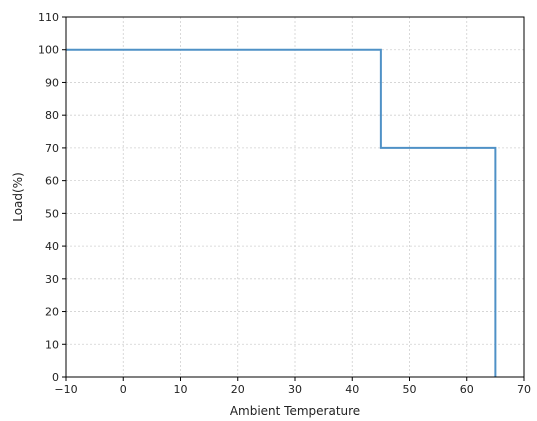 Image resolution: width=537 pixels, height=421 pixels. Describe the element at coordinates (524, 389) in the screenshot. I see `x-tick-label: 70` at that location.